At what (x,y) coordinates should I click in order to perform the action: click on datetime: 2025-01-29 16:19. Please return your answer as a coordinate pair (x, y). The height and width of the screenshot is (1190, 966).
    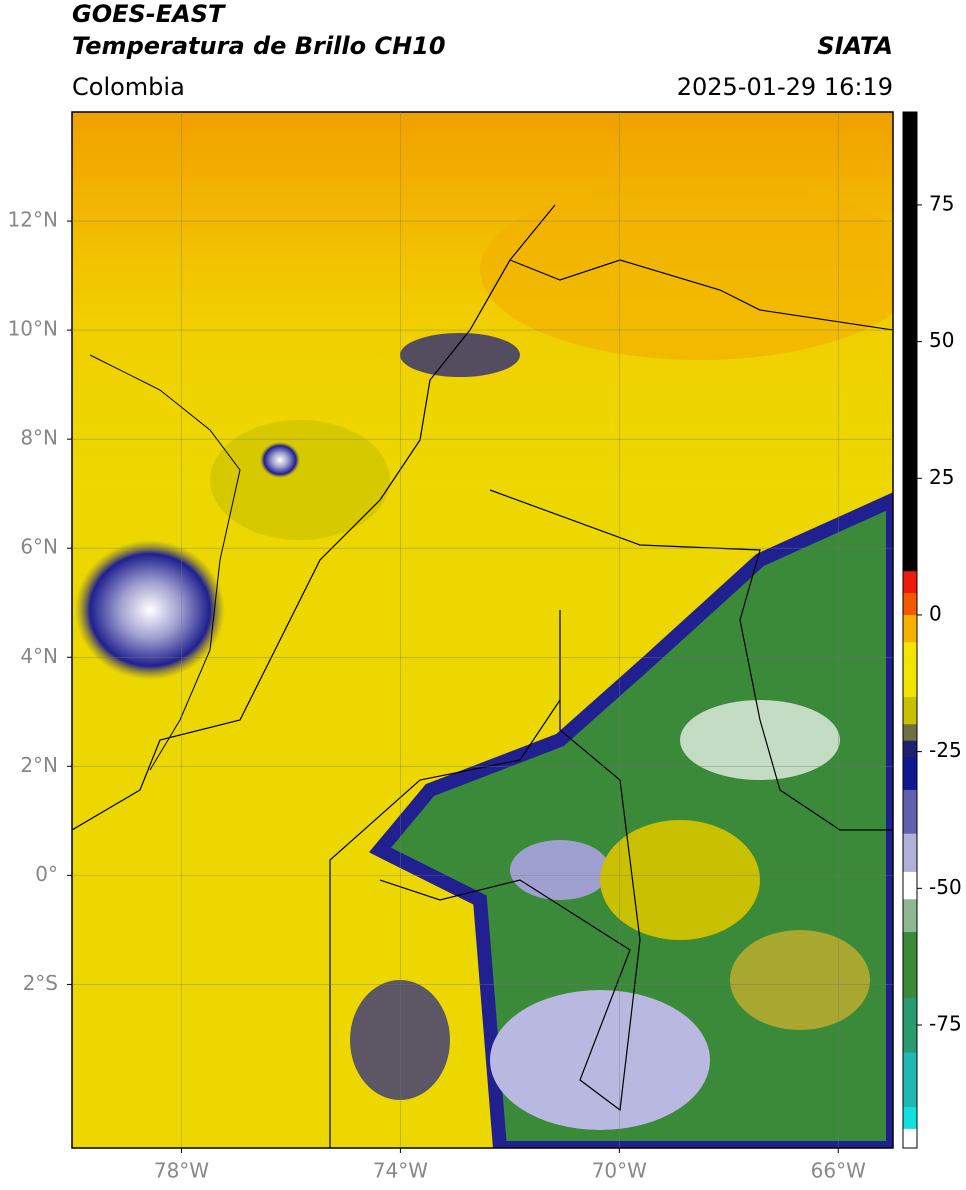
    Looking at the image, I should click on (785, 87).